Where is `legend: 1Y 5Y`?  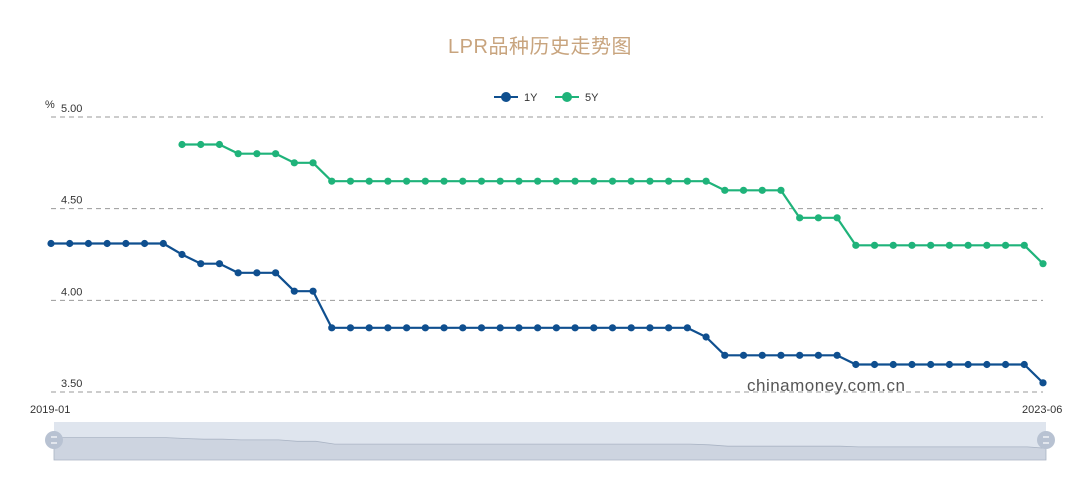
legend: 1Y 5Y is located at coordinates (546, 98).